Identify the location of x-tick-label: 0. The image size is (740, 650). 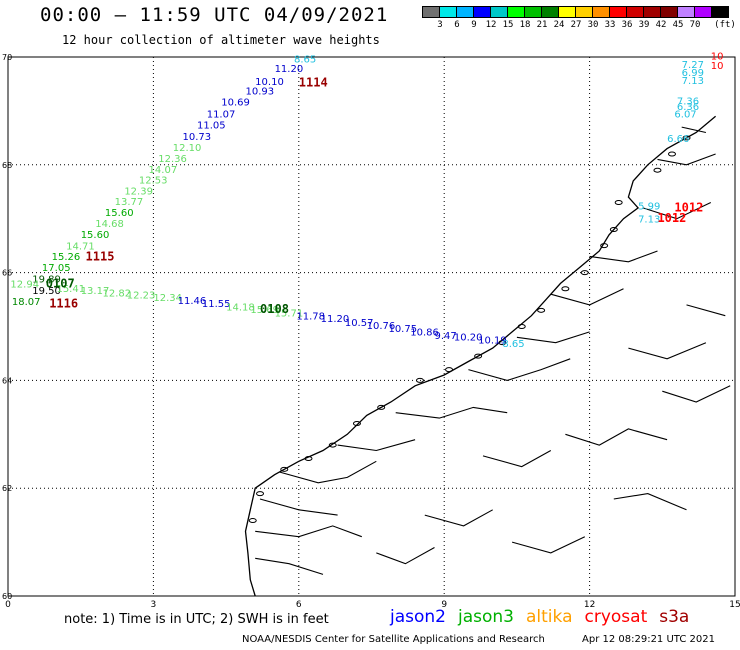
(8, 605).